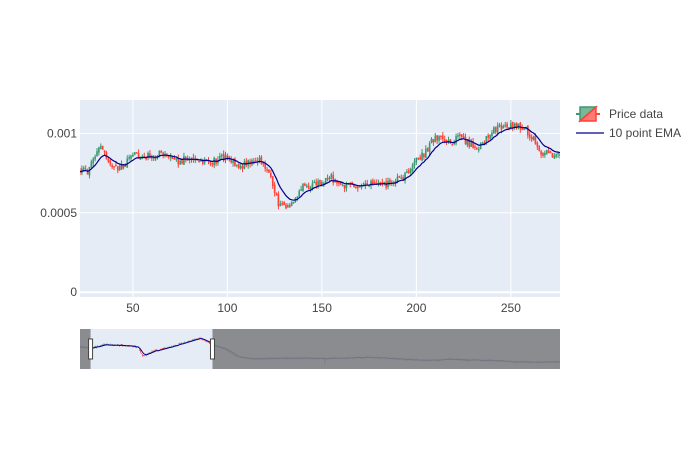 This screenshot has height=450, width=700. What do you see at coordinates (85, 349) in the screenshot?
I see `range-mask-left` at bounding box center [85, 349].